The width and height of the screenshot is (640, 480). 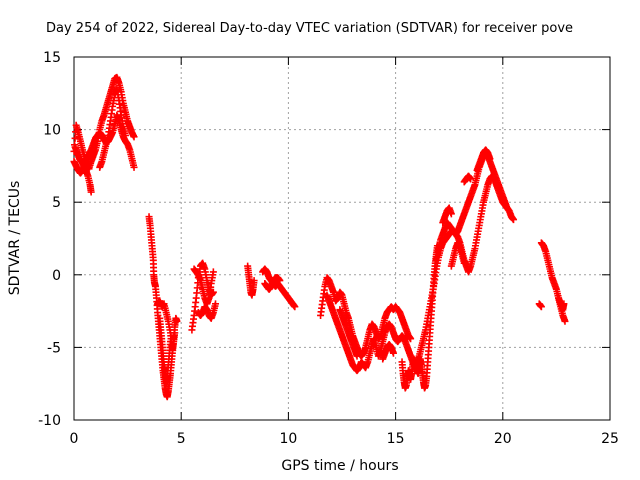 What do you see at coordinates (288, 439) in the screenshot?
I see `x-tick-label: 10` at bounding box center [288, 439].